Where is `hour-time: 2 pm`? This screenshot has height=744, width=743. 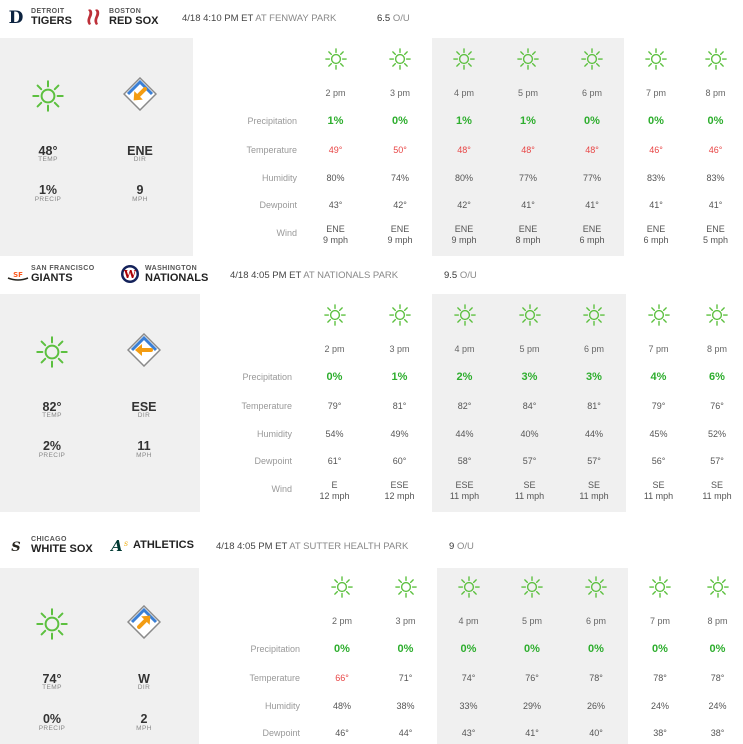
hour-time: 2 pm is located at coordinates (335, 93).